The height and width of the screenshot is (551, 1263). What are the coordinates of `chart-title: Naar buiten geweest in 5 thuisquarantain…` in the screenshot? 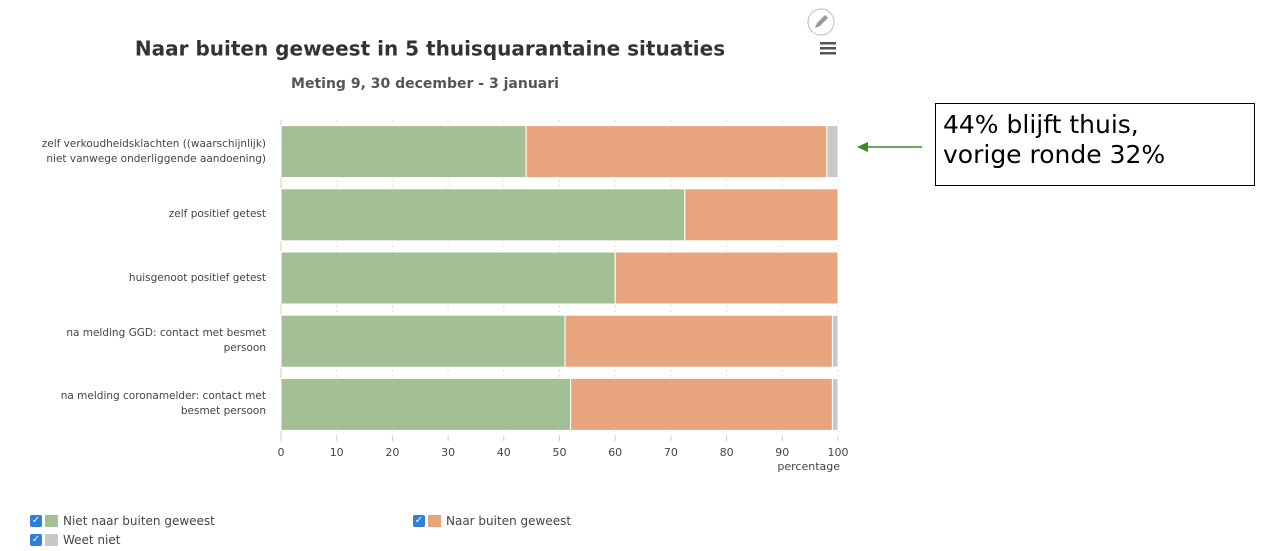 It's located at (430, 49).